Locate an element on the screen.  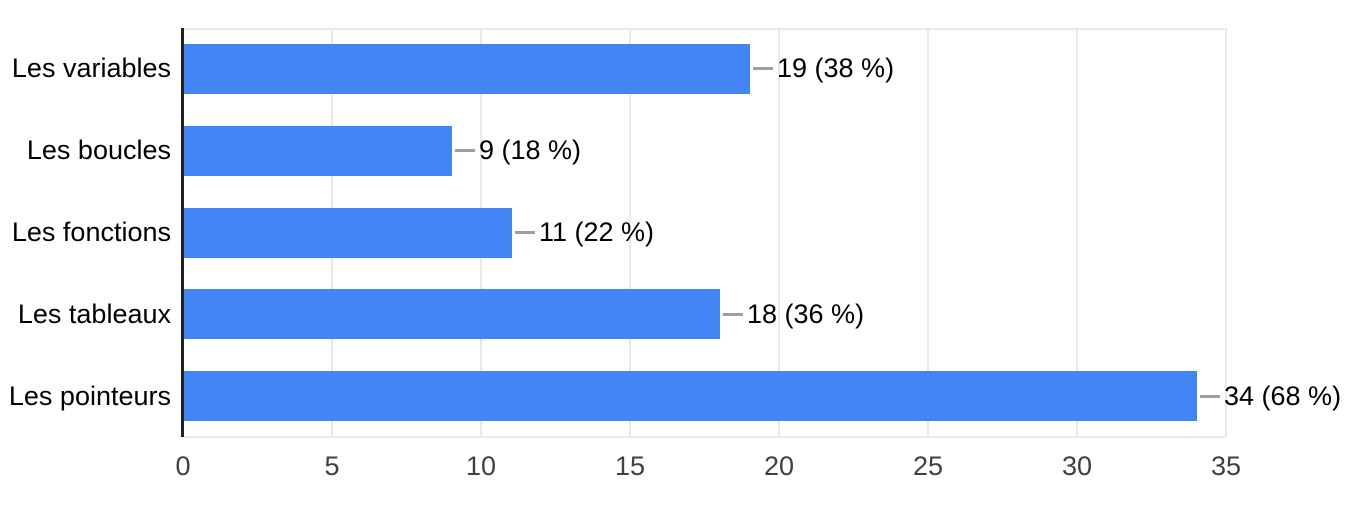
x-tick-label: 15 is located at coordinates (630, 466).